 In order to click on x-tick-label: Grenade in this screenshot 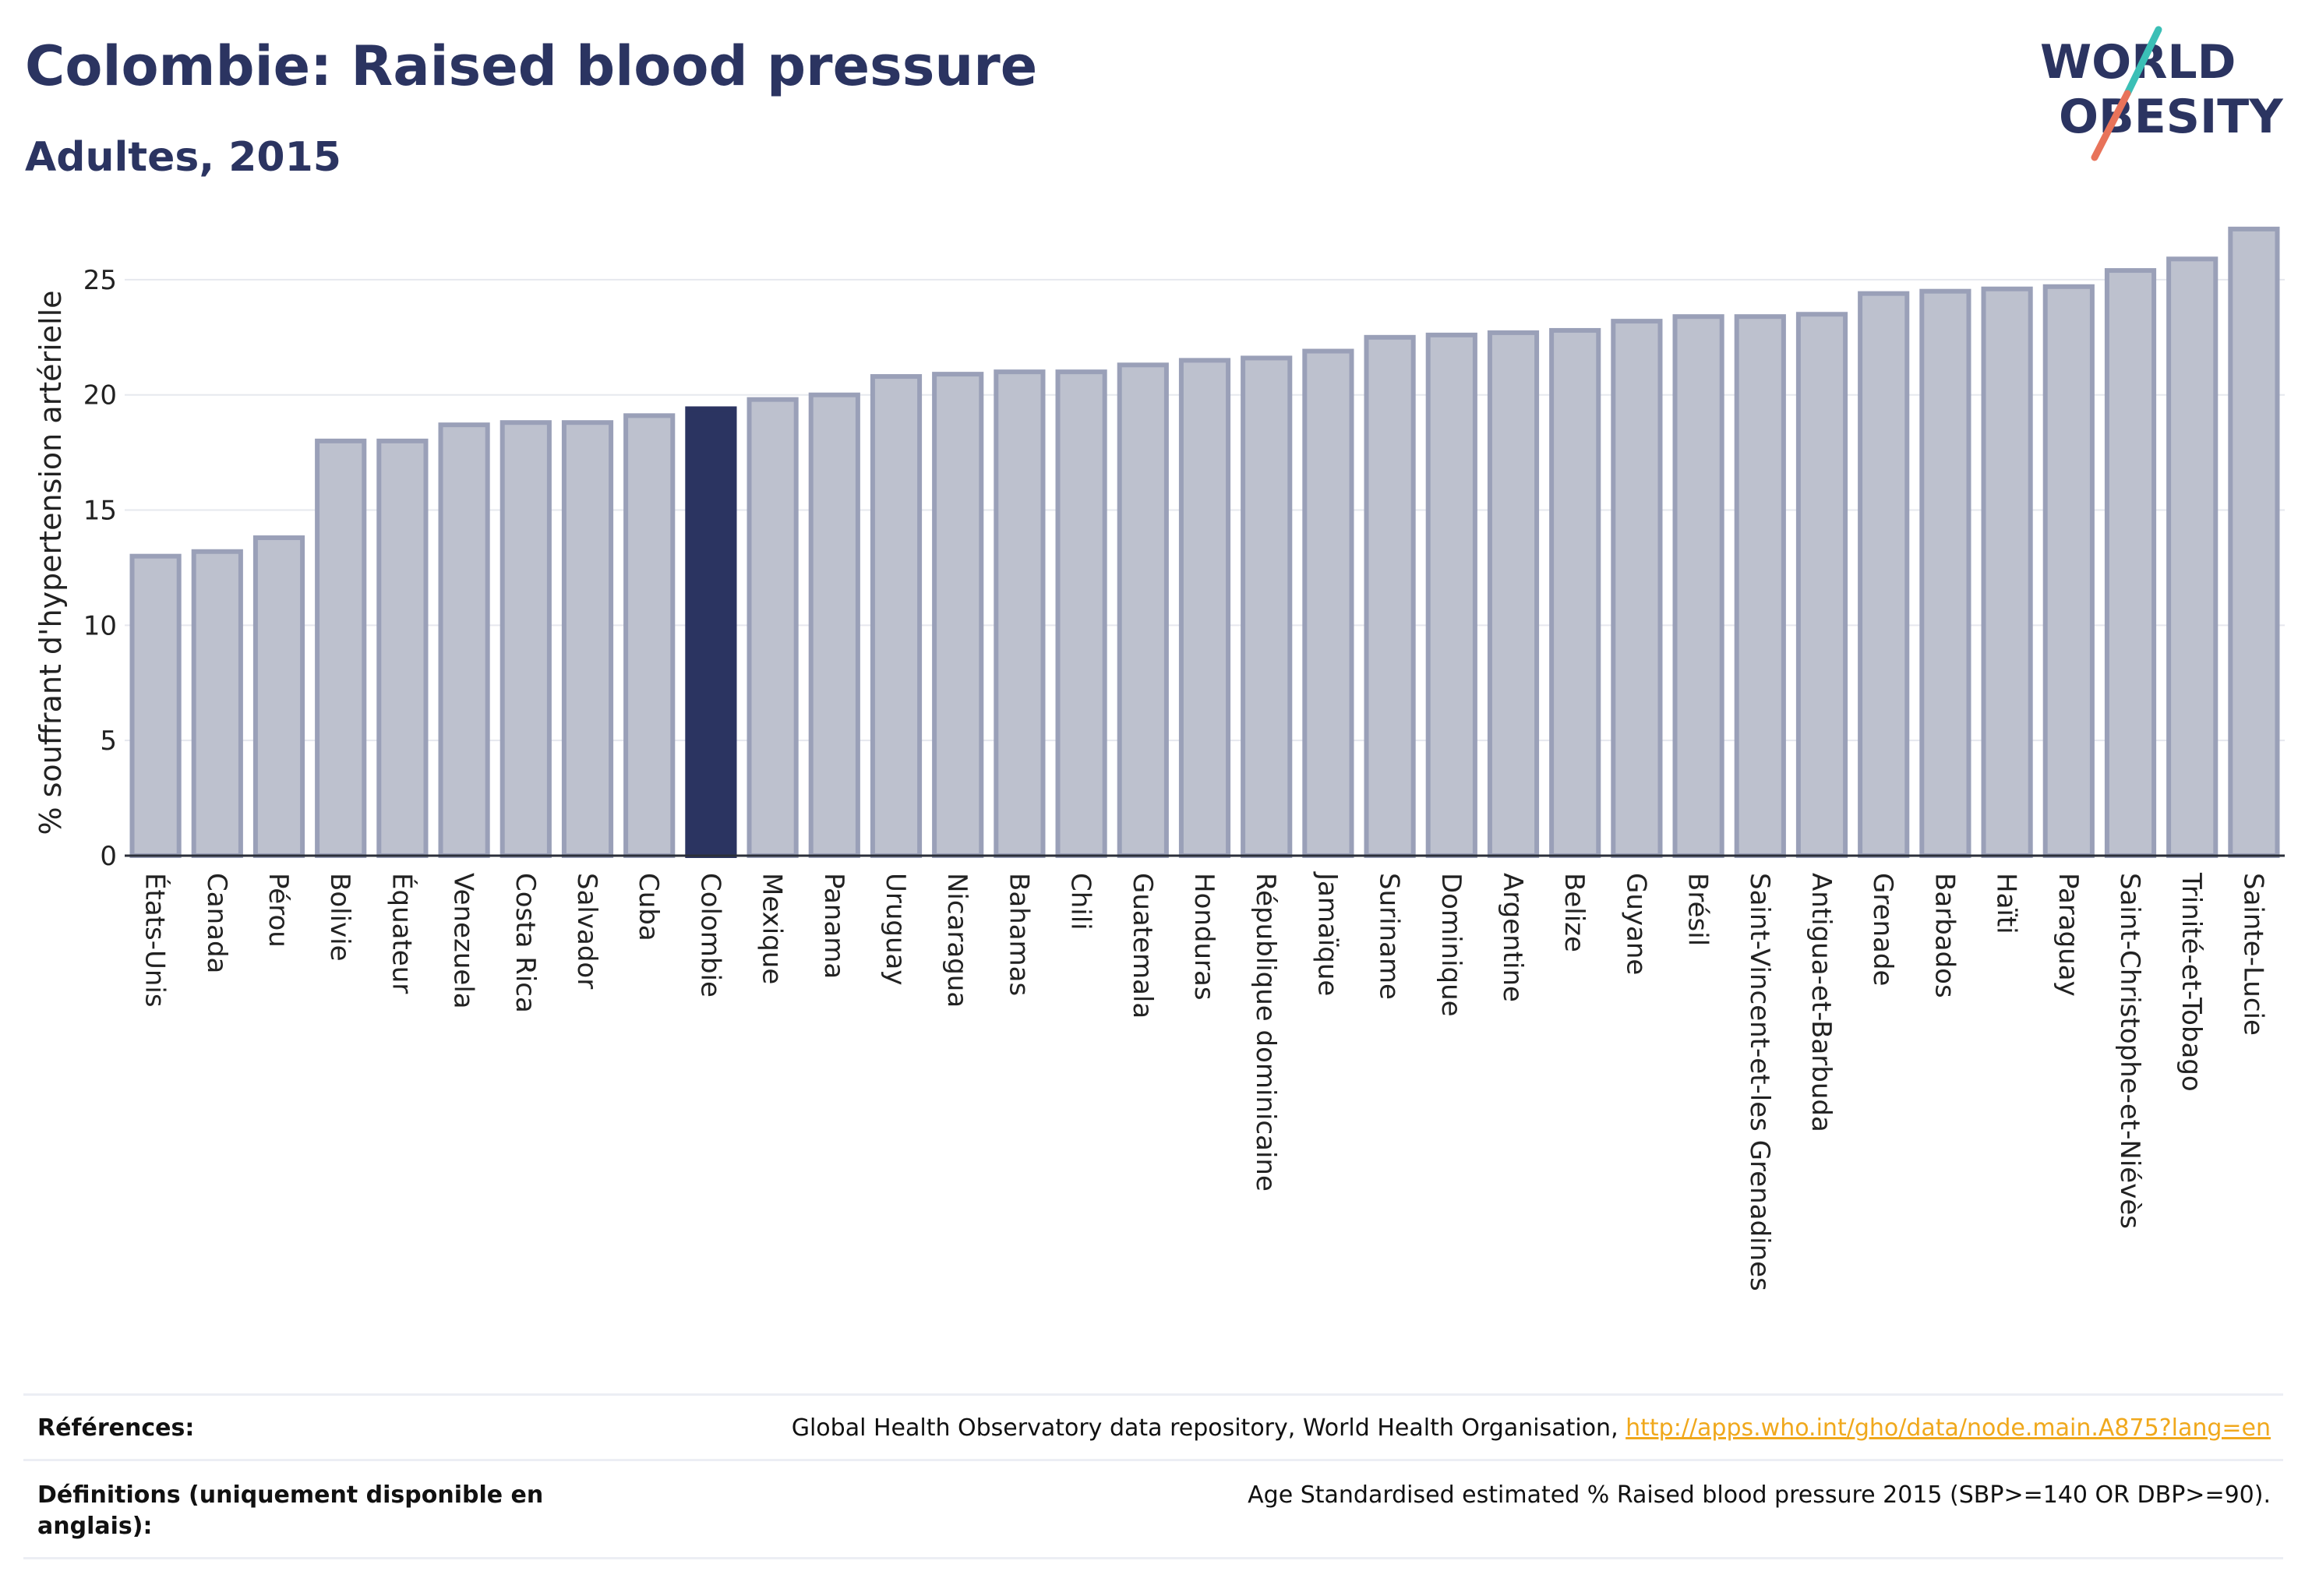, I will do `click(1882, 929)`.